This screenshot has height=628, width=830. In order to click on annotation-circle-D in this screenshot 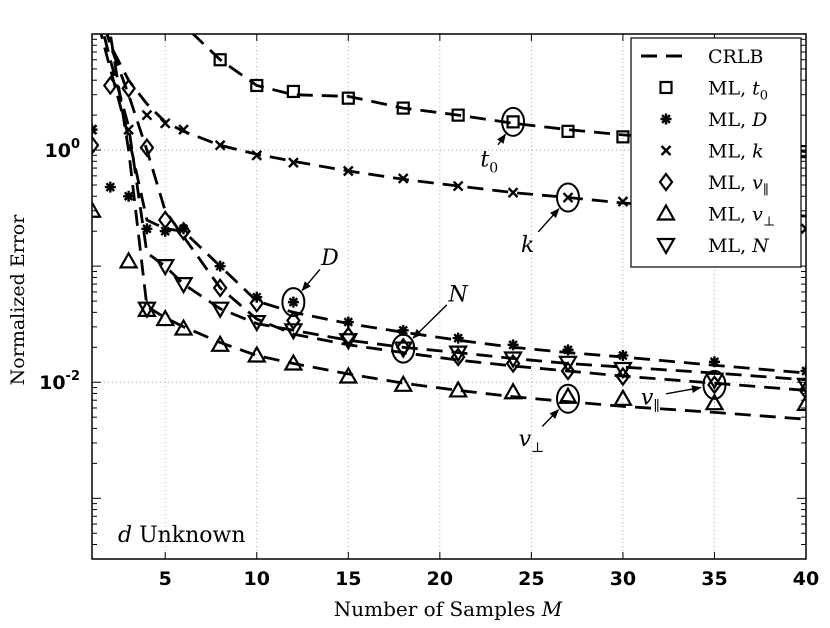, I will do `click(293, 302)`.